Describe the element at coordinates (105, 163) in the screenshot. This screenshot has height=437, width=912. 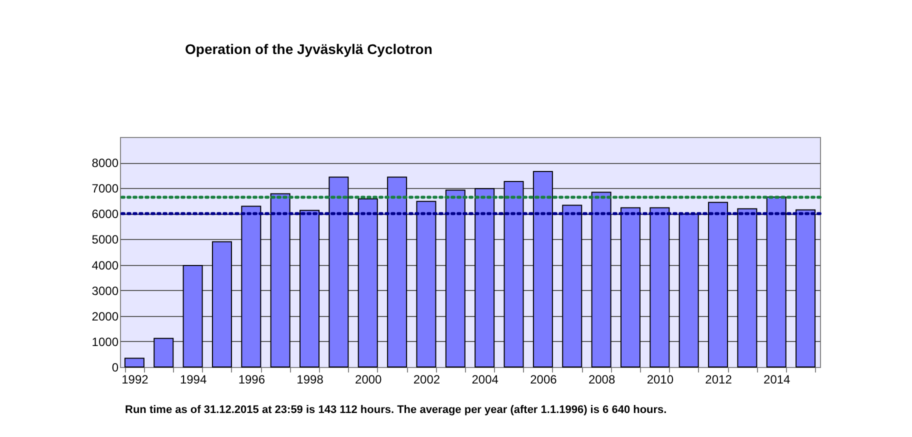
I see `y-tick-label: 8000` at that location.